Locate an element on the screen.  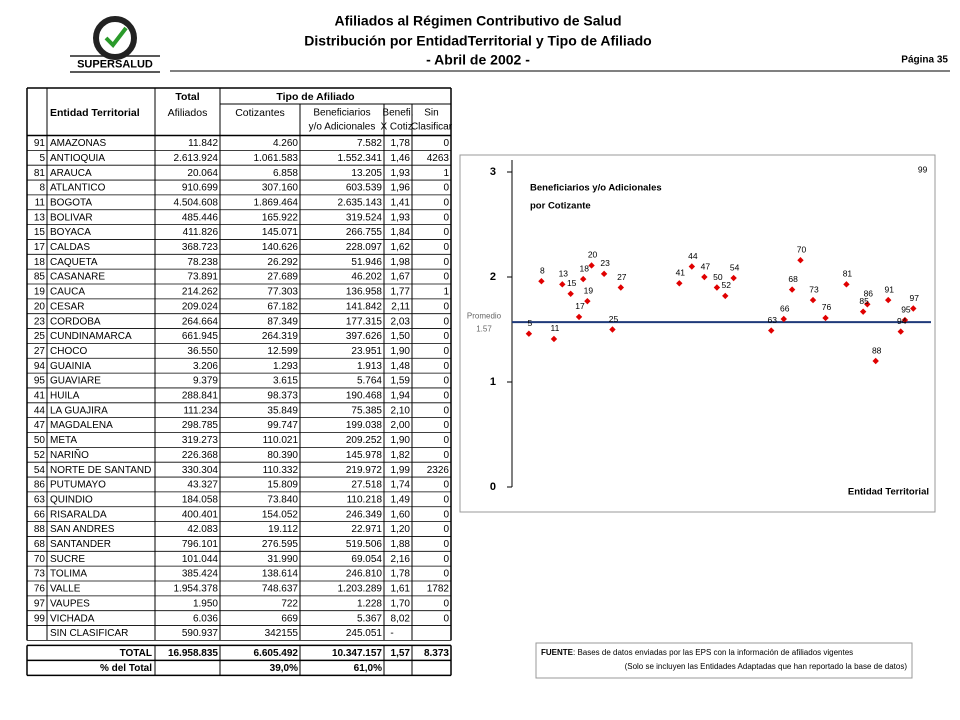
table-cell: 1.293 is located at coordinates (285, 366).